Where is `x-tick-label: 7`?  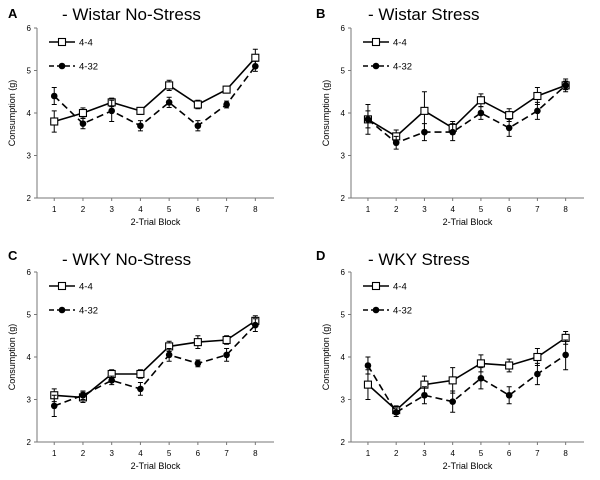
x-tick-label: 7 is located at coordinates (537, 453).